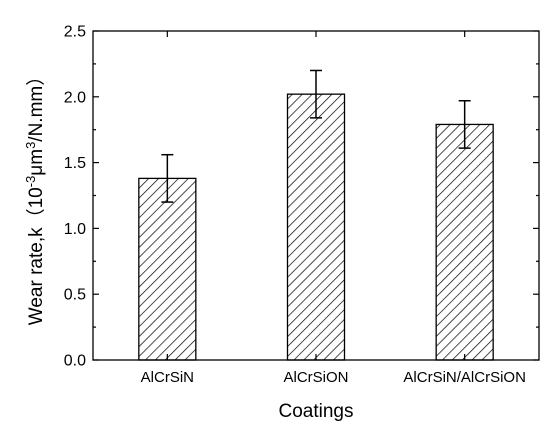 Image resolution: width=550 pixels, height=439 pixels. I want to click on y-tick-label: 1.0, so click(75, 229).